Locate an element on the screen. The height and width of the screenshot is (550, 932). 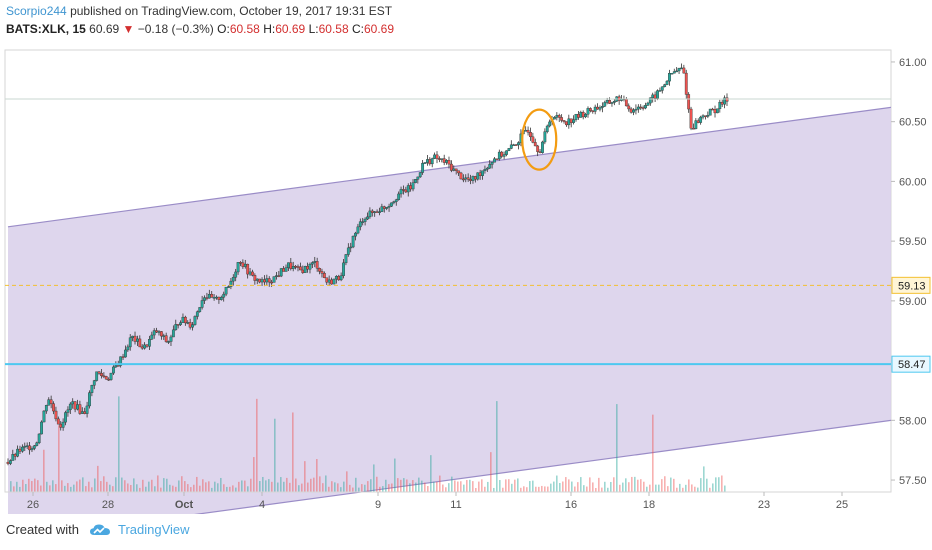
x-tick-label: Oct is located at coordinates (184, 505).